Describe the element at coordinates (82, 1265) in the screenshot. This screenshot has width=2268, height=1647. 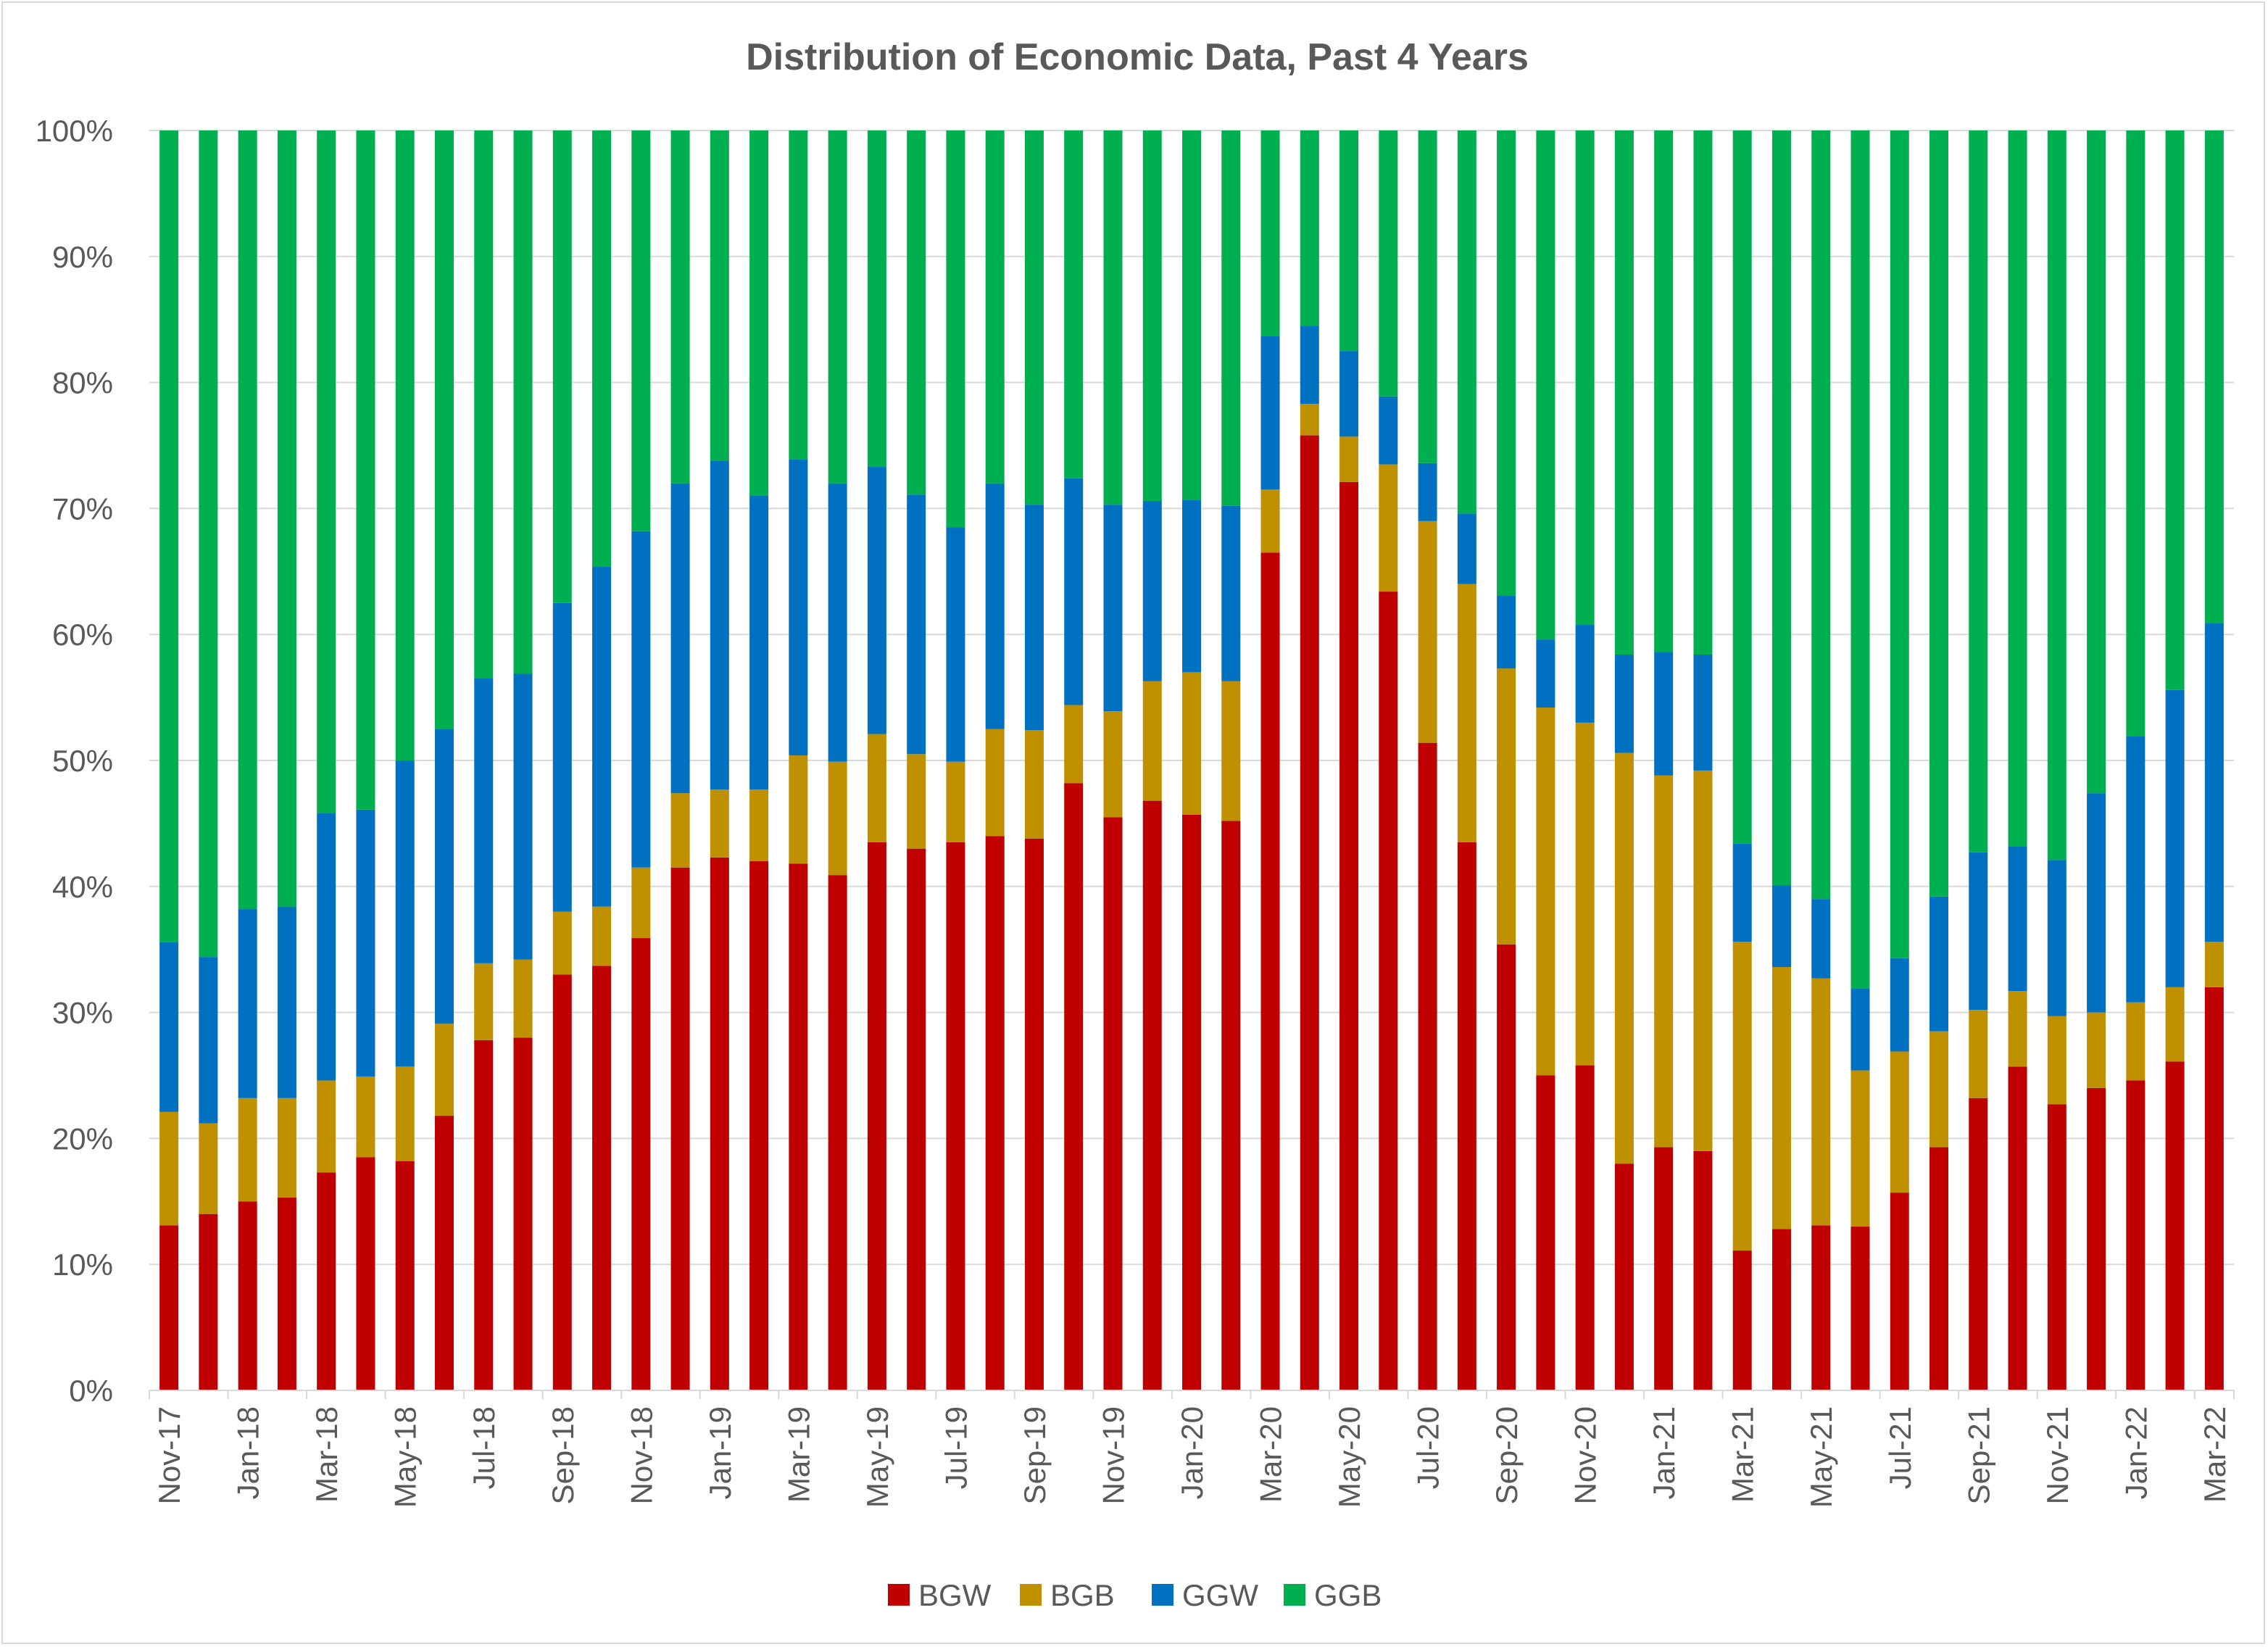
I see `y-tick-label: 10%` at that location.